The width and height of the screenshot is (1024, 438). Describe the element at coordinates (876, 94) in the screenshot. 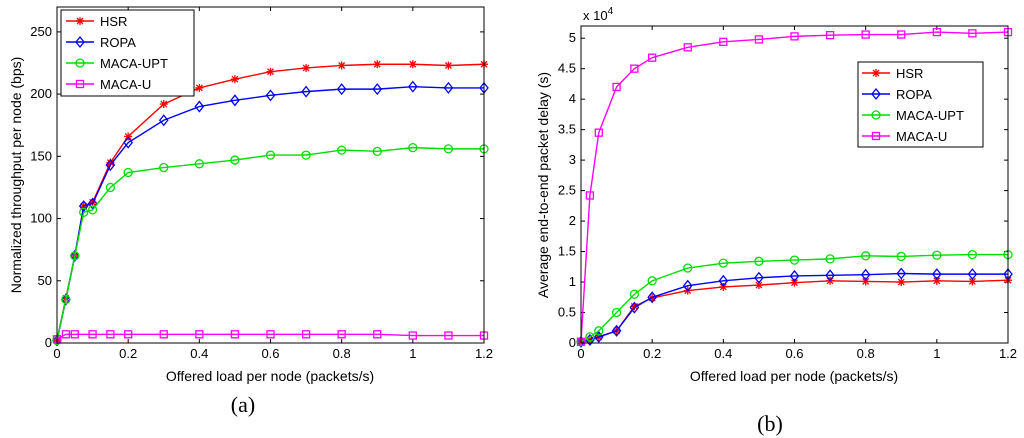

I see `legend-marker-ropa` at that location.